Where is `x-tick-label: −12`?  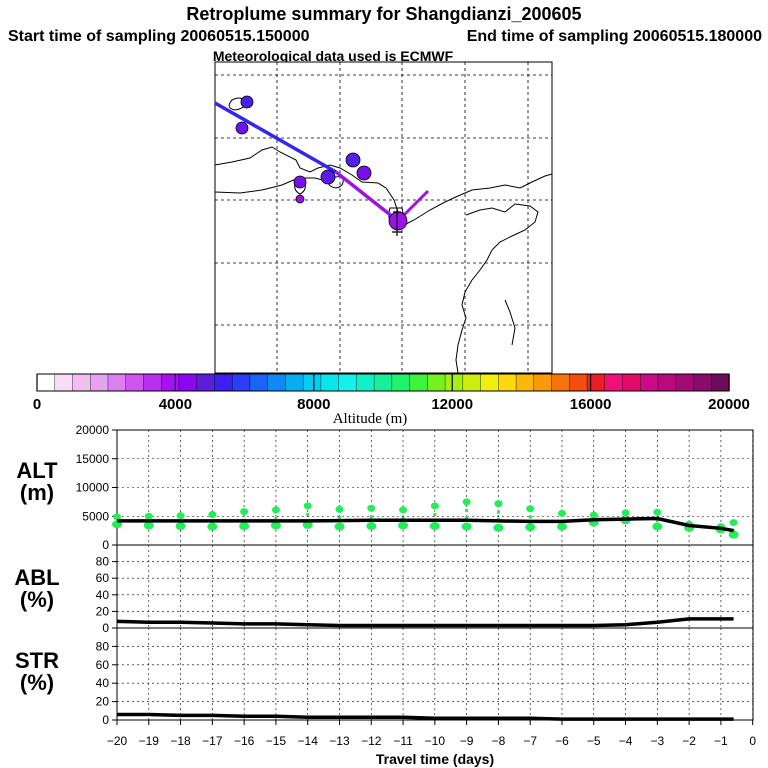 x-tick-label: −12 is located at coordinates (371, 741).